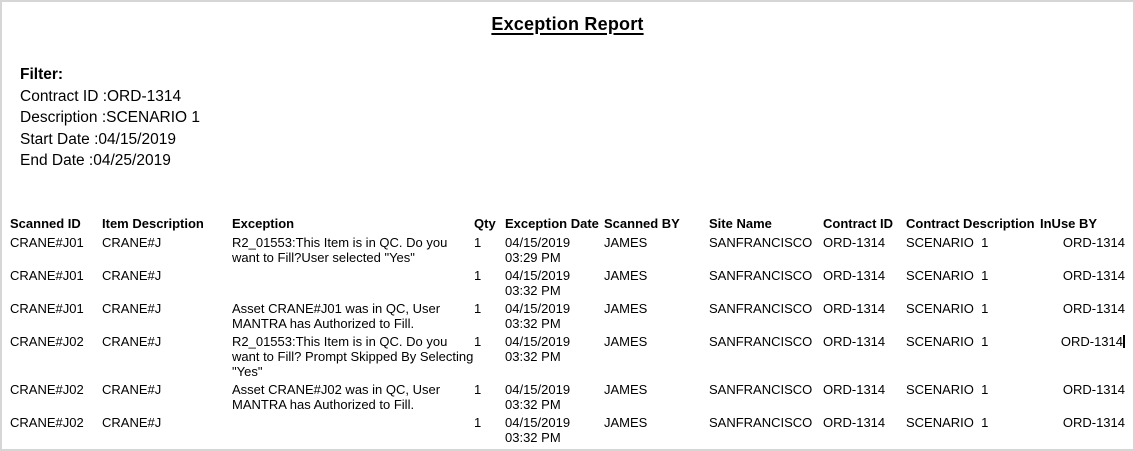  Describe the element at coordinates (567, 24) in the screenshot. I see `report-title: Exception Report` at that location.